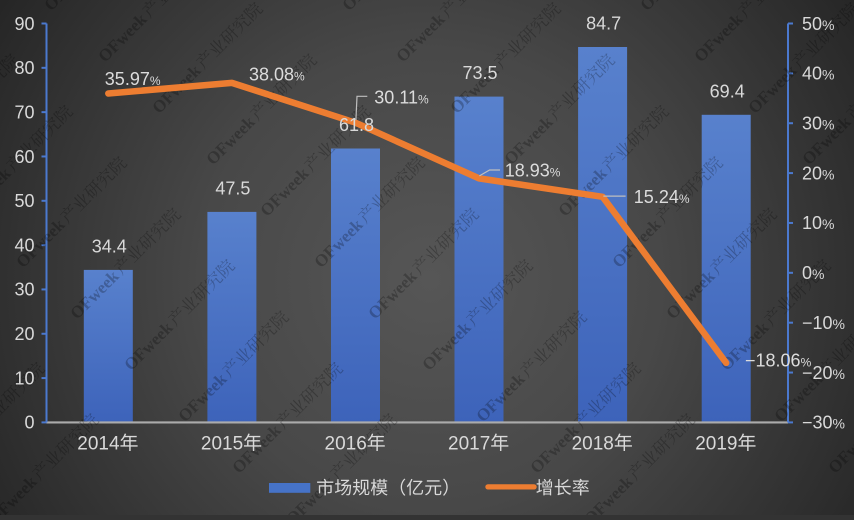 The height and width of the screenshot is (520, 854). Describe the element at coordinates (818, 24) in the screenshot. I see `svg-text: 50%` at that location.